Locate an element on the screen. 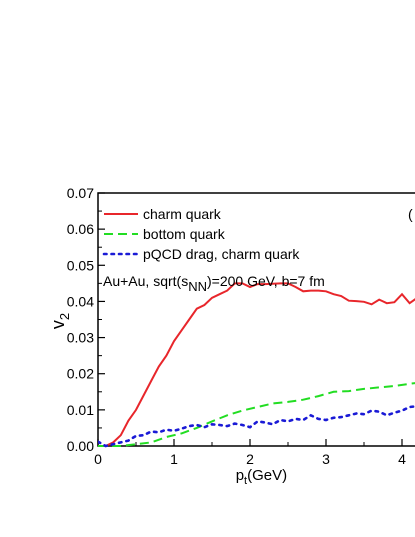  x-tick-label: 1 is located at coordinates (174, 459).